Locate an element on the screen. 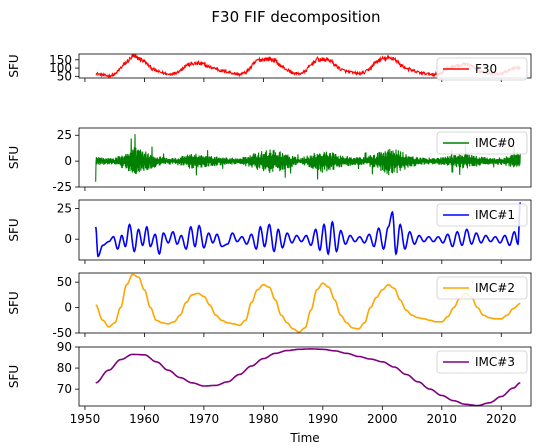 The height and width of the screenshot is (446, 550). y-tick-label: -25 is located at coordinates (62, 187).